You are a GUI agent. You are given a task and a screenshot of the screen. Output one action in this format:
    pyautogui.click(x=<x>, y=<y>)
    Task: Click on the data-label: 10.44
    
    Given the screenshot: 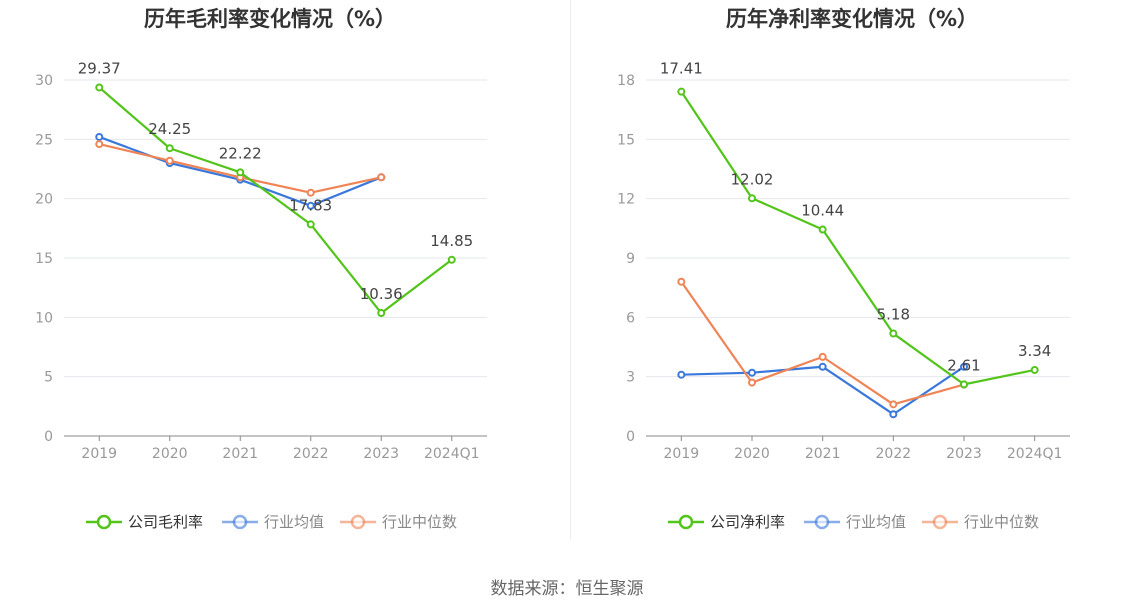 What is the action you would take?
    pyautogui.click(x=822, y=211)
    